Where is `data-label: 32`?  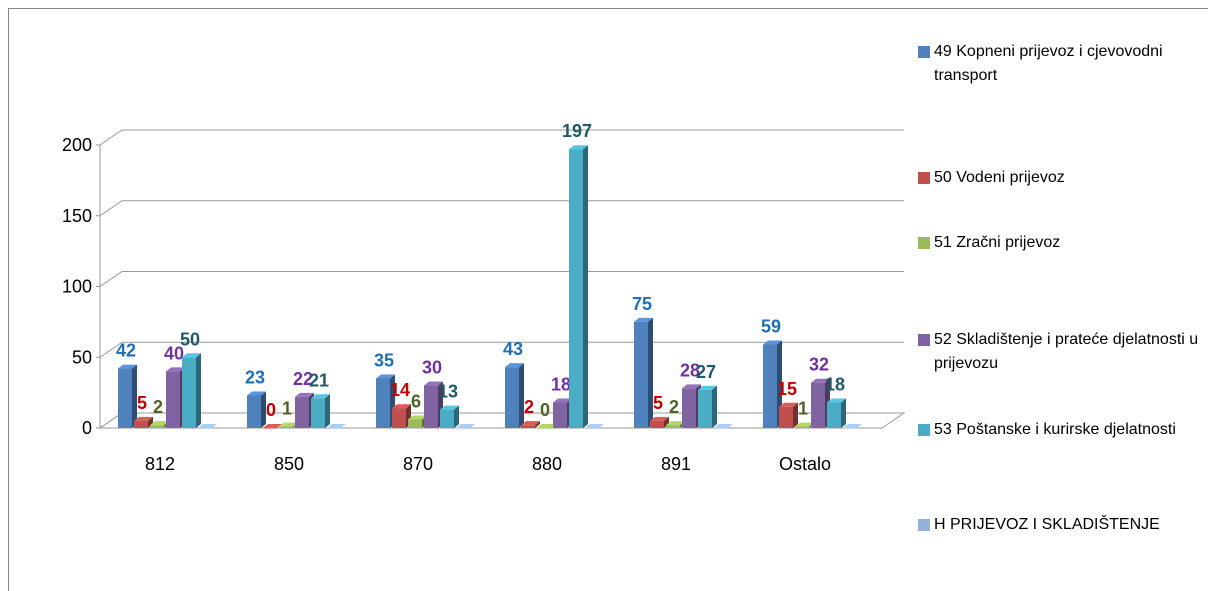 data-label: 32 is located at coordinates (819, 365).